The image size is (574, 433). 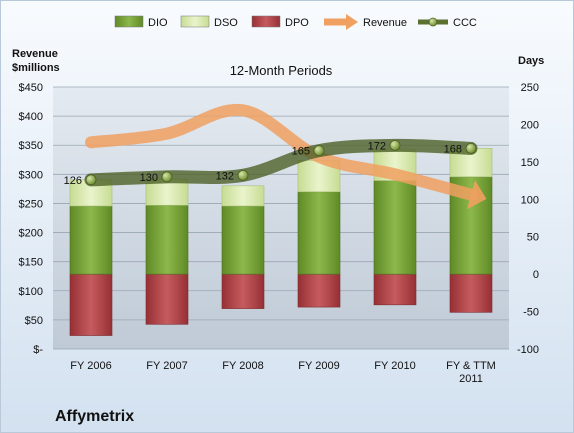 I want to click on category-label: FY 2009, so click(x=318, y=366).